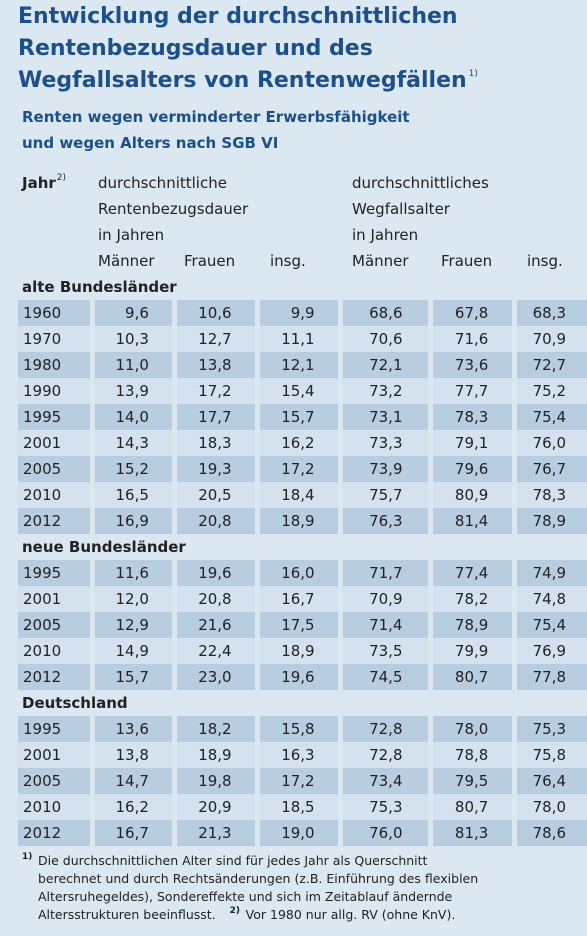  Describe the element at coordinates (472, 495) in the screenshot. I see `table-cell: 80,9` at that location.